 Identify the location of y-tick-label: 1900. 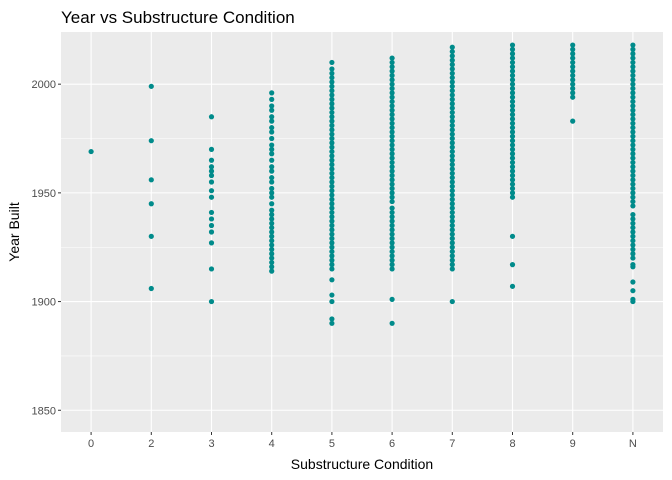
(44, 303).